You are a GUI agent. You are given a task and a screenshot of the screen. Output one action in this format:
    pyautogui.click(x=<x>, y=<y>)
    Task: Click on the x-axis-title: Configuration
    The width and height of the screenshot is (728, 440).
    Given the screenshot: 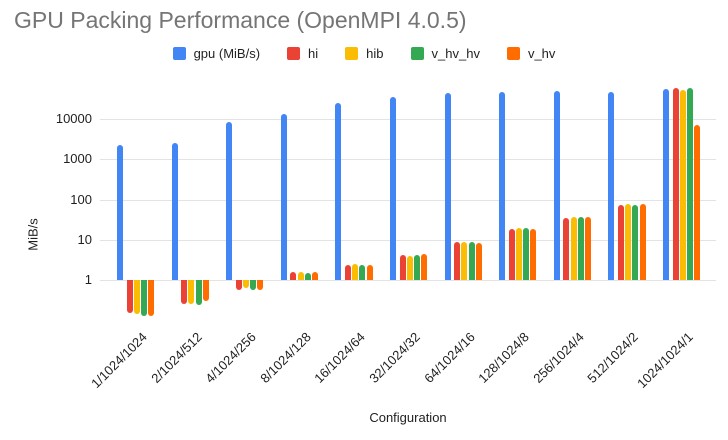 What is the action you would take?
    pyautogui.click(x=408, y=417)
    